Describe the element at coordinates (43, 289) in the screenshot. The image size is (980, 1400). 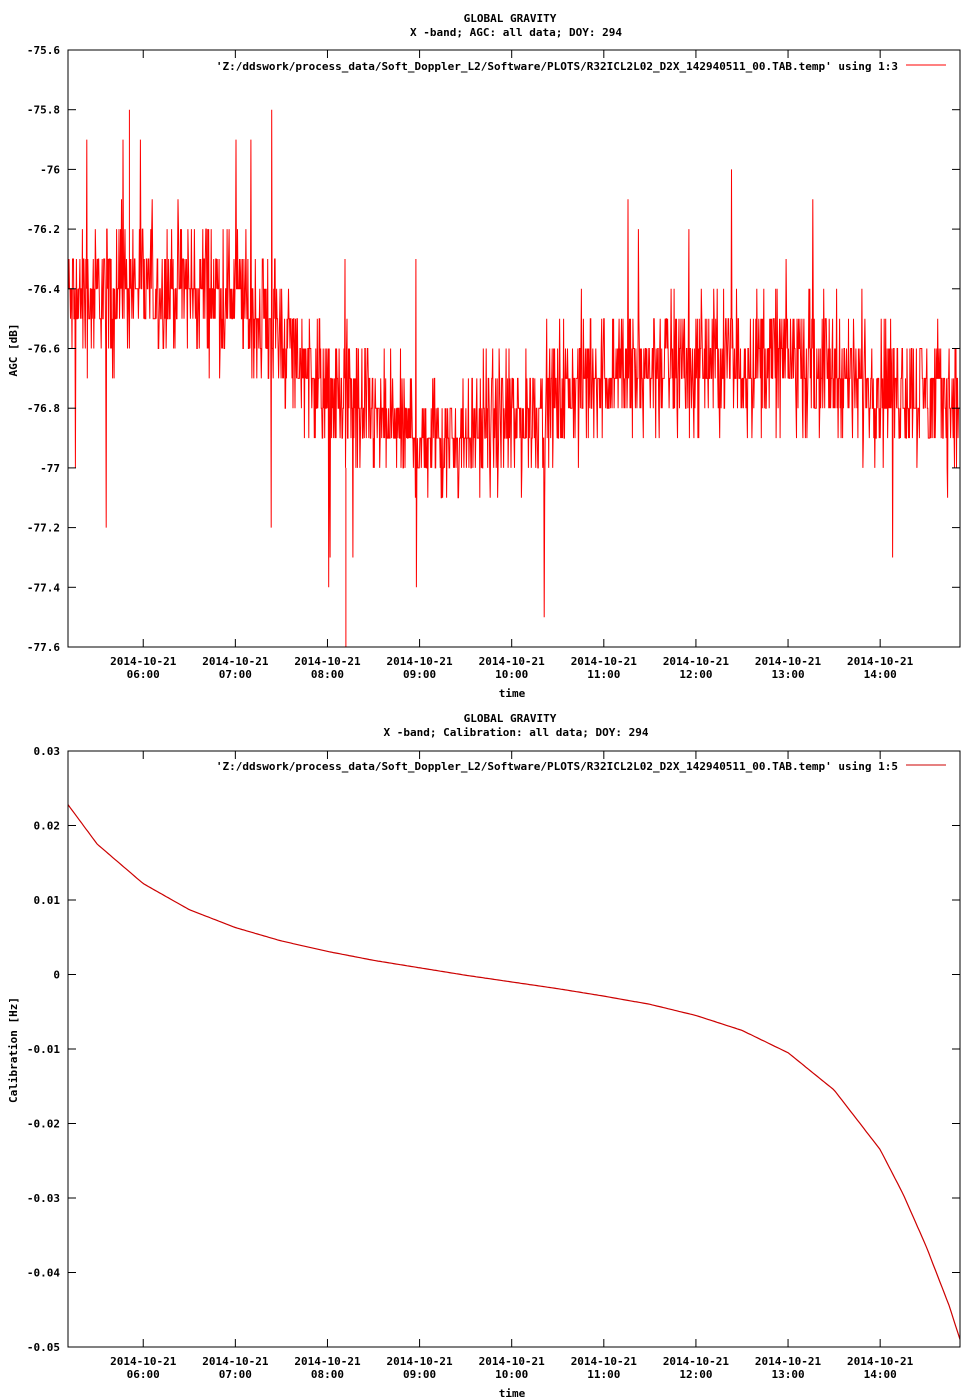
I see `y-tick-label: -76.4` at that location.